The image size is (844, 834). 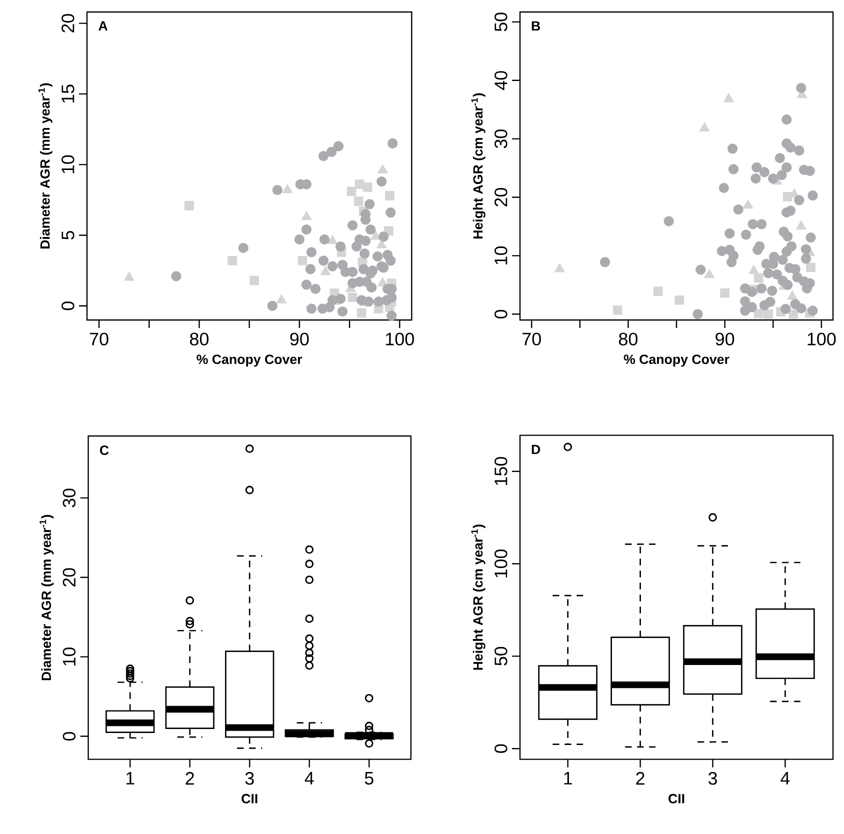 I want to click on text: D, so click(x=536, y=449).